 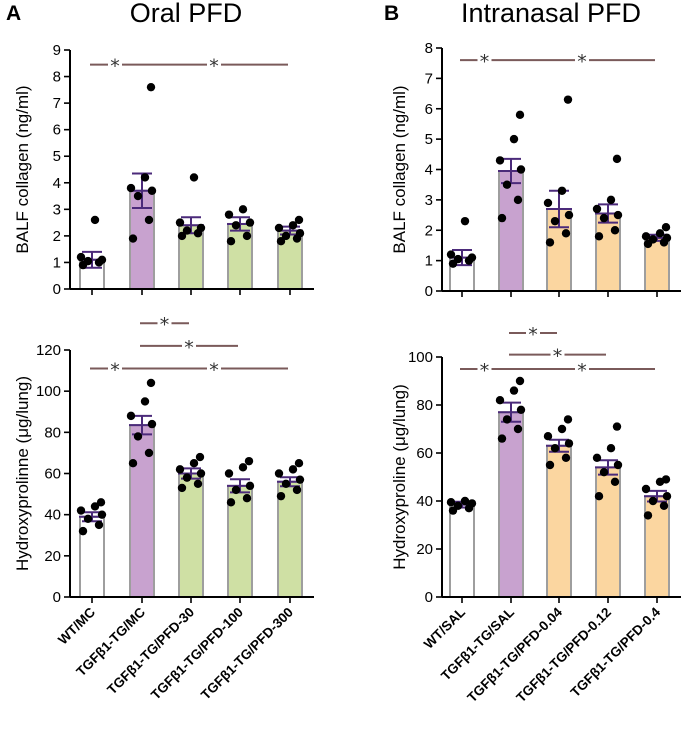 What do you see at coordinates (186, 14) in the screenshot?
I see `panel-title: Oral PFD` at bounding box center [186, 14].